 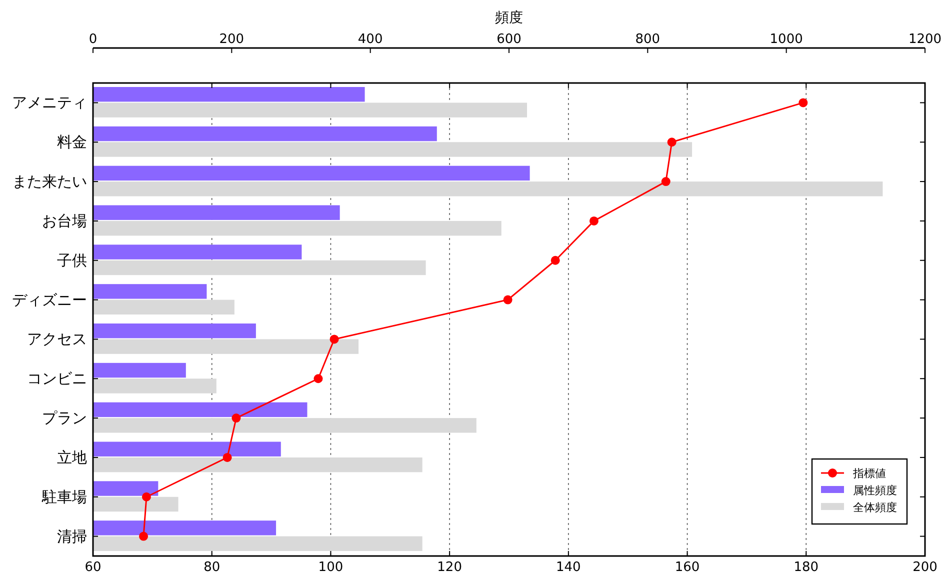 What do you see at coordinates (64, 418) in the screenshot?
I see `y-tick-label: プラン` at bounding box center [64, 418].